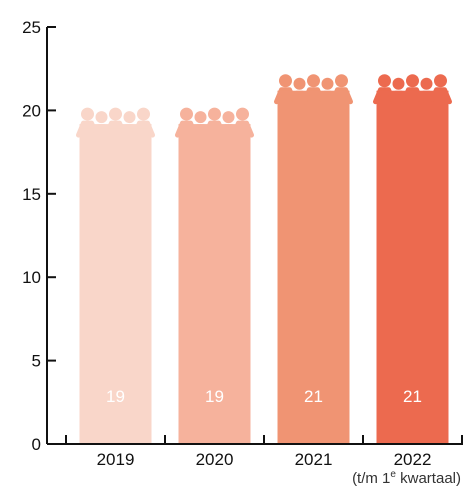 The width and height of the screenshot is (467, 488). I want to click on y-axis: 0 5 10 15 20 25, so click(39, 236).